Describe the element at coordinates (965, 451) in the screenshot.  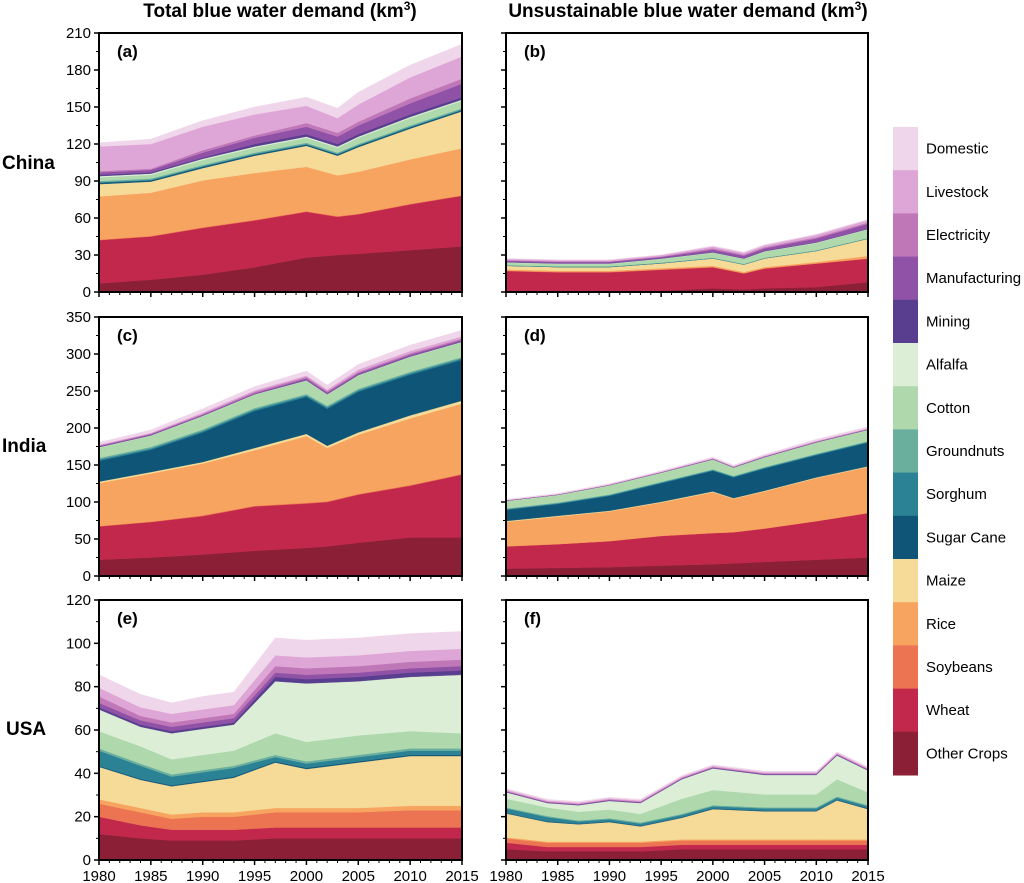
I see `legend-label: Groundnuts` at that location.